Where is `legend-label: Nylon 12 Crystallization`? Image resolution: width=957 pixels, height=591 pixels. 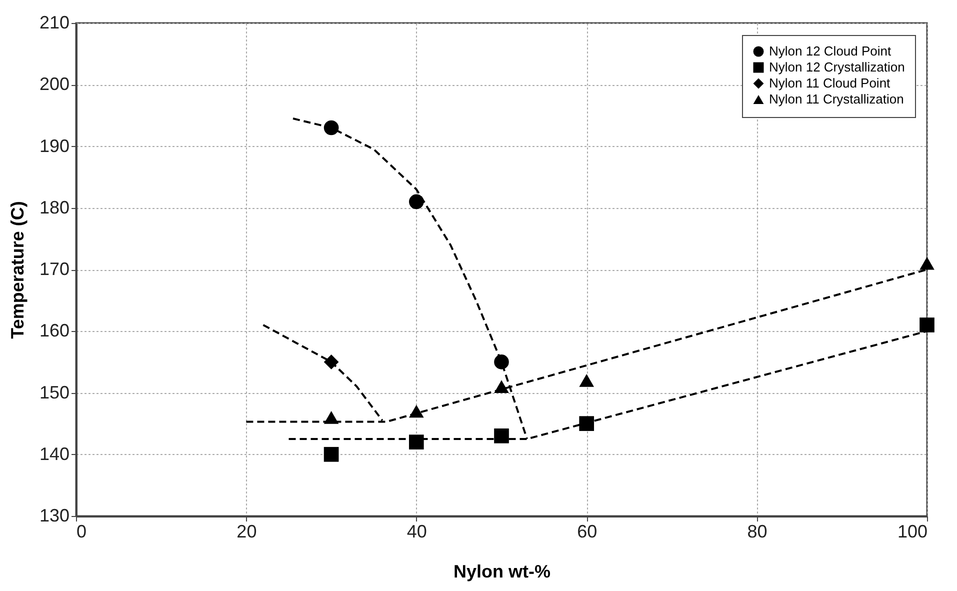 legend-label: Nylon 12 Crystallization is located at coordinates (837, 67).